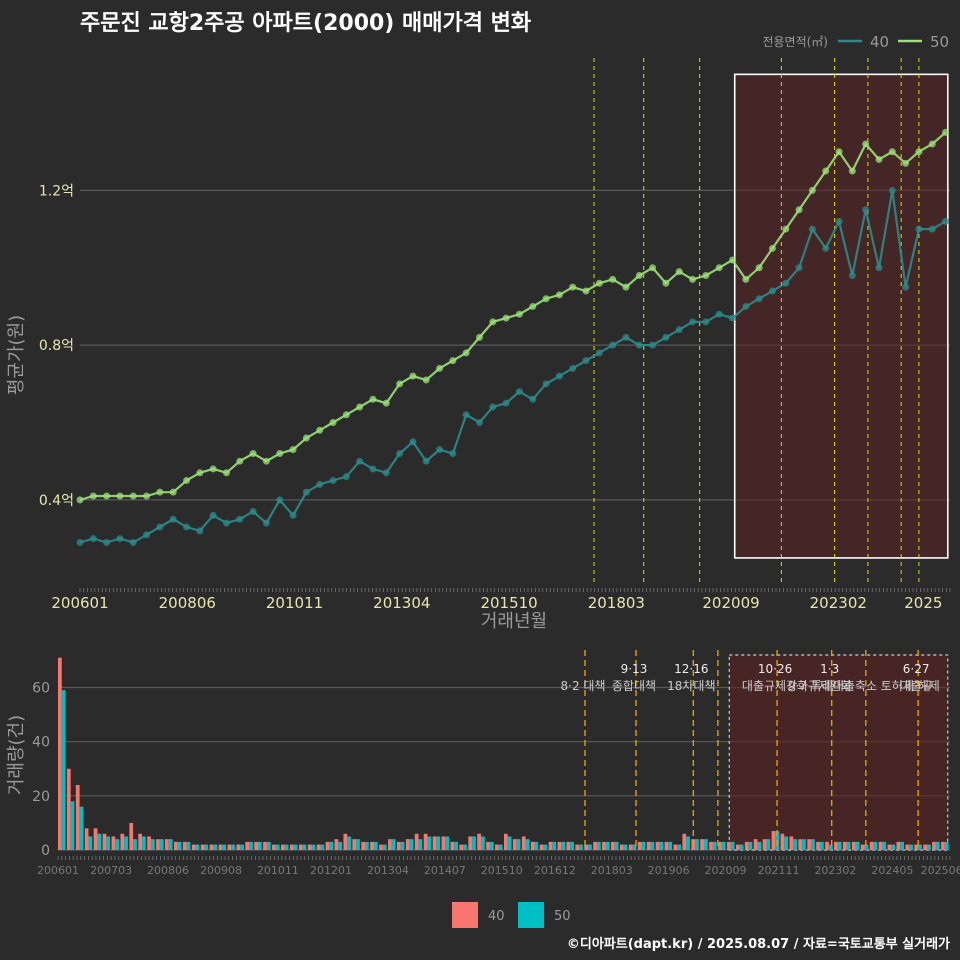  What do you see at coordinates (634, 685) in the screenshot?
I see `policy-label: 종합대책` at bounding box center [634, 685].